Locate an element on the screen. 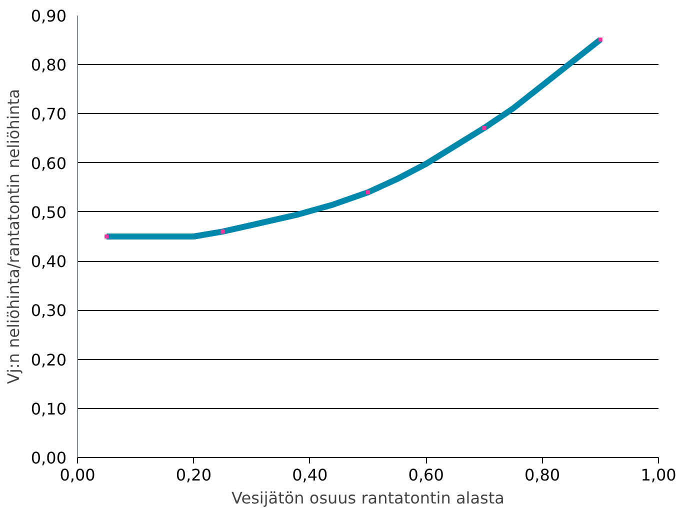  y-tick-label: 0,80 is located at coordinates (48, 65).